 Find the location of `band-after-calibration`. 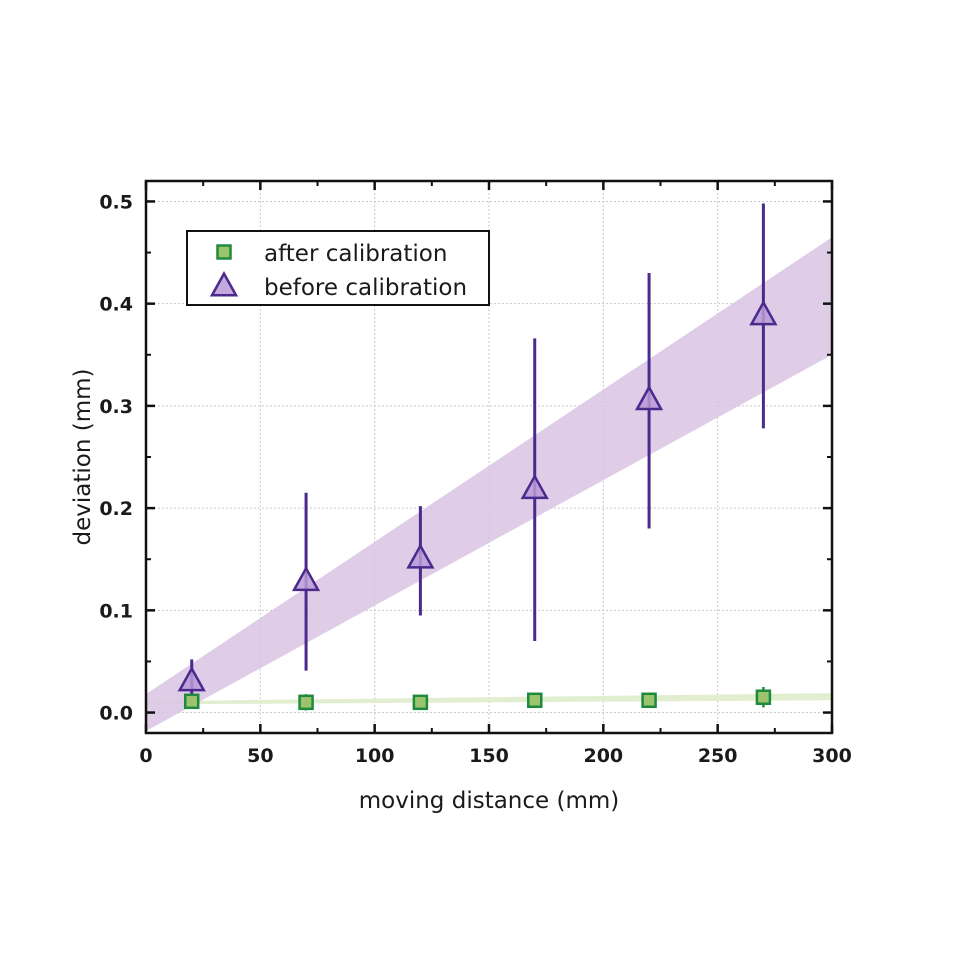

band-after-calibration is located at coordinates (489, 699).